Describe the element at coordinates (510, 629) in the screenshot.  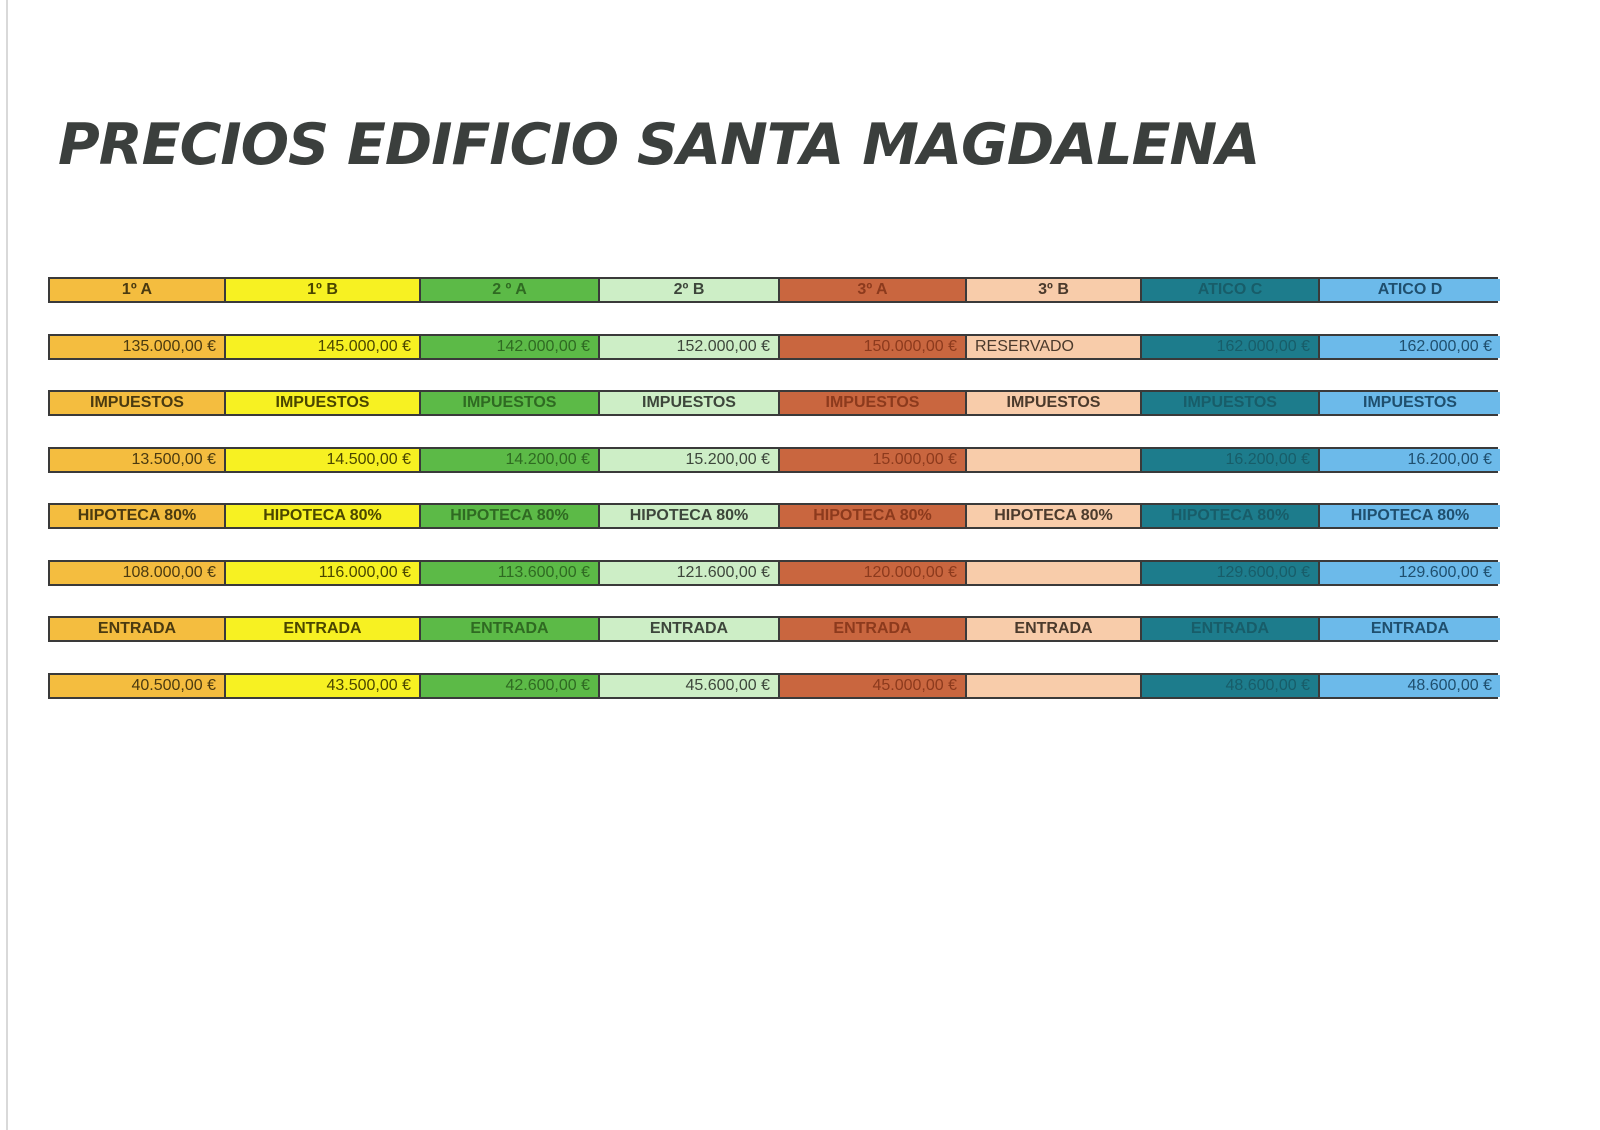
I see `label-cell-2-a: ENTRADA` at that location.